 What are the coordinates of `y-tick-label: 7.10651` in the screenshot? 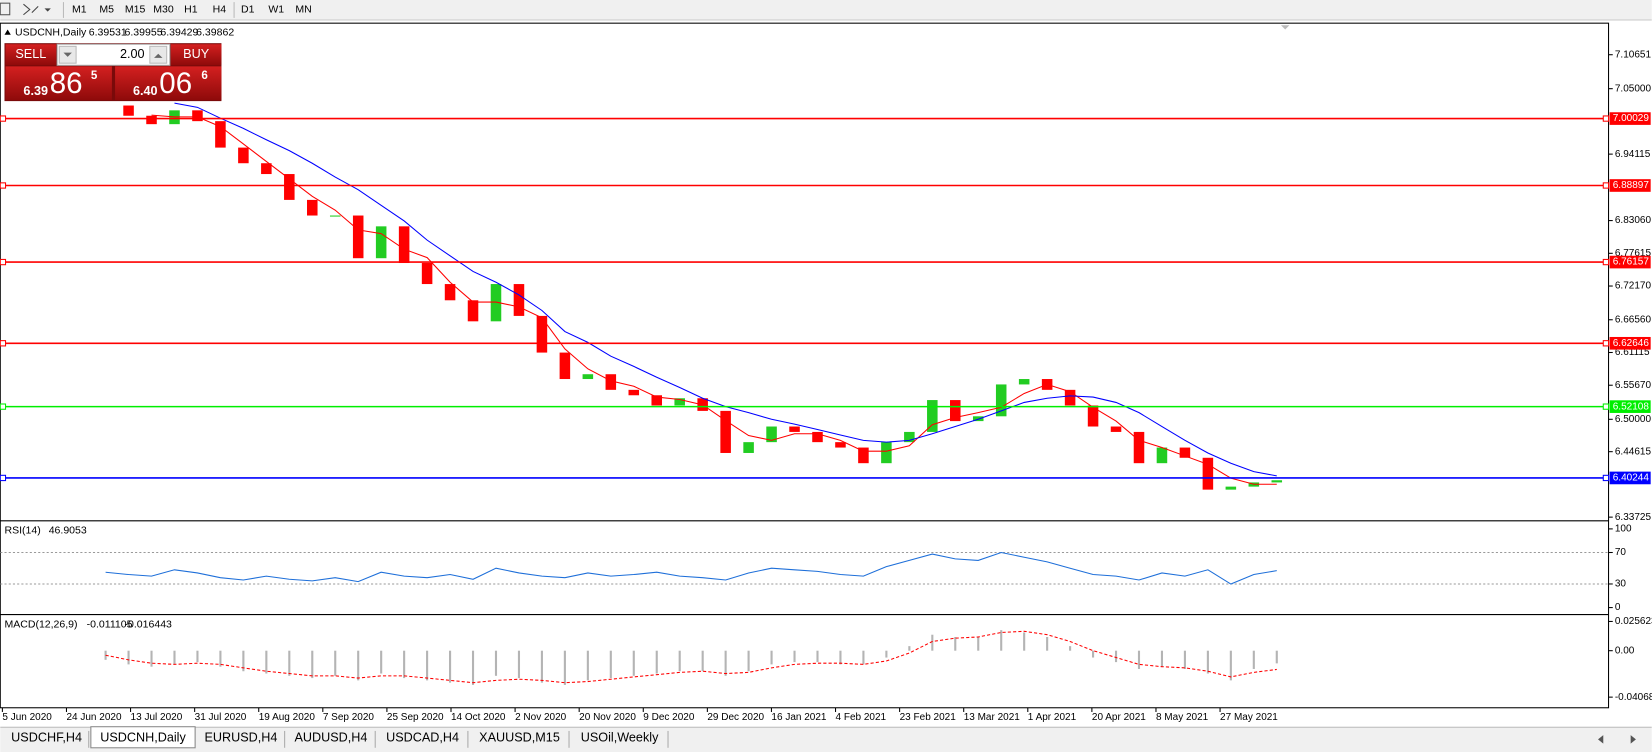 It's located at (1633, 54).